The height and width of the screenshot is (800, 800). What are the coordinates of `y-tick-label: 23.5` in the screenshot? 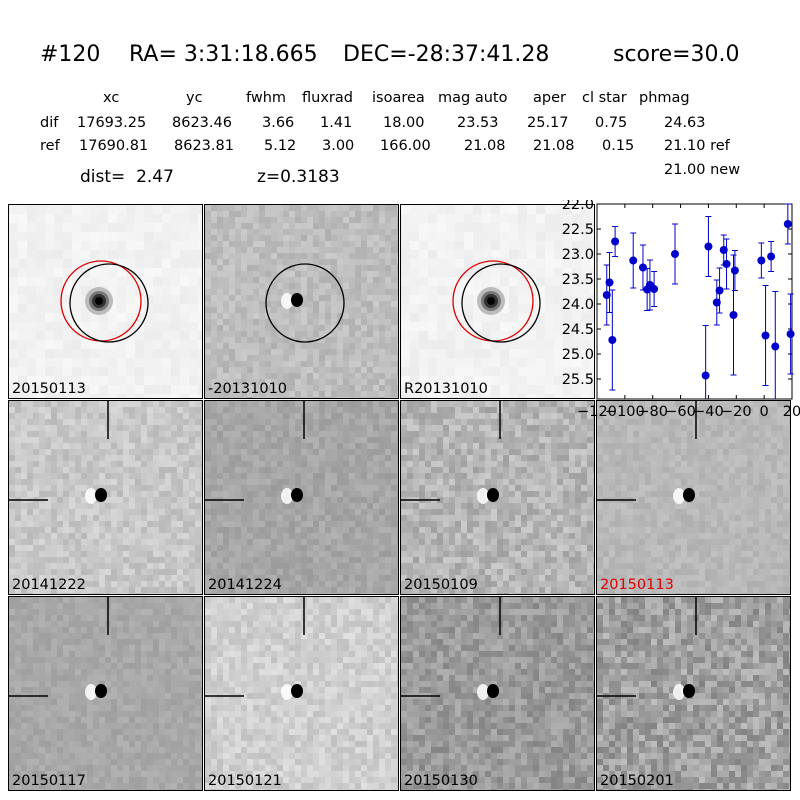 It's located at (578, 280).